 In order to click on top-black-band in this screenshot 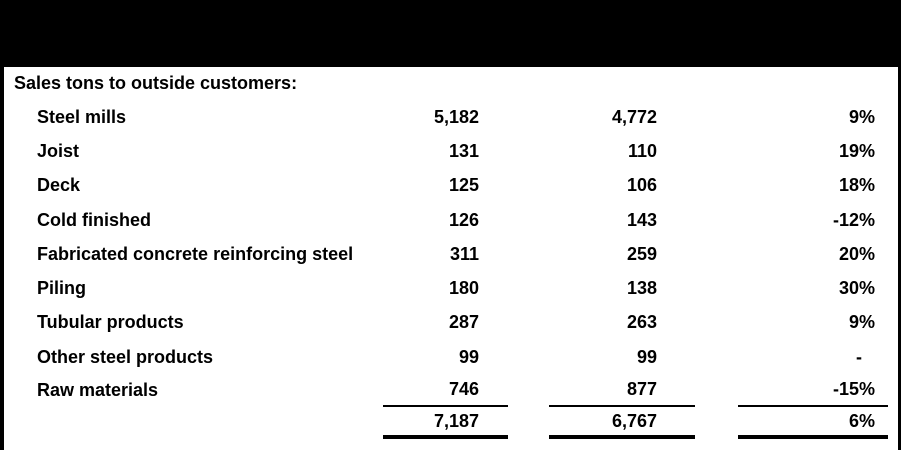, I will do `click(450, 33)`.